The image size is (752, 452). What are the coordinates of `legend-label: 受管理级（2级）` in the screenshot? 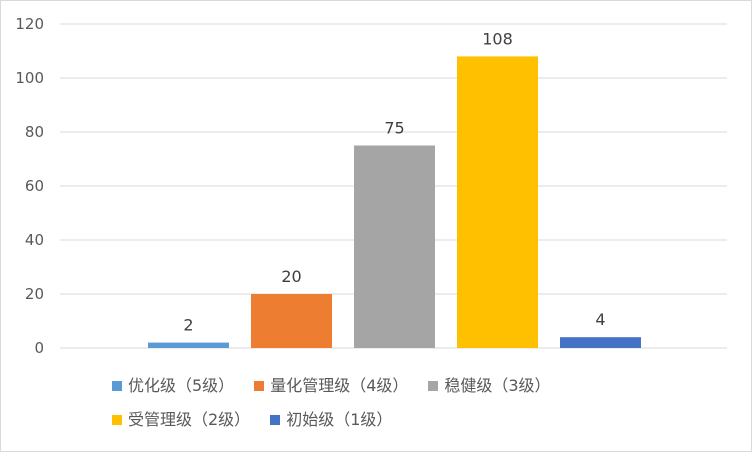 It's located at (189, 419).